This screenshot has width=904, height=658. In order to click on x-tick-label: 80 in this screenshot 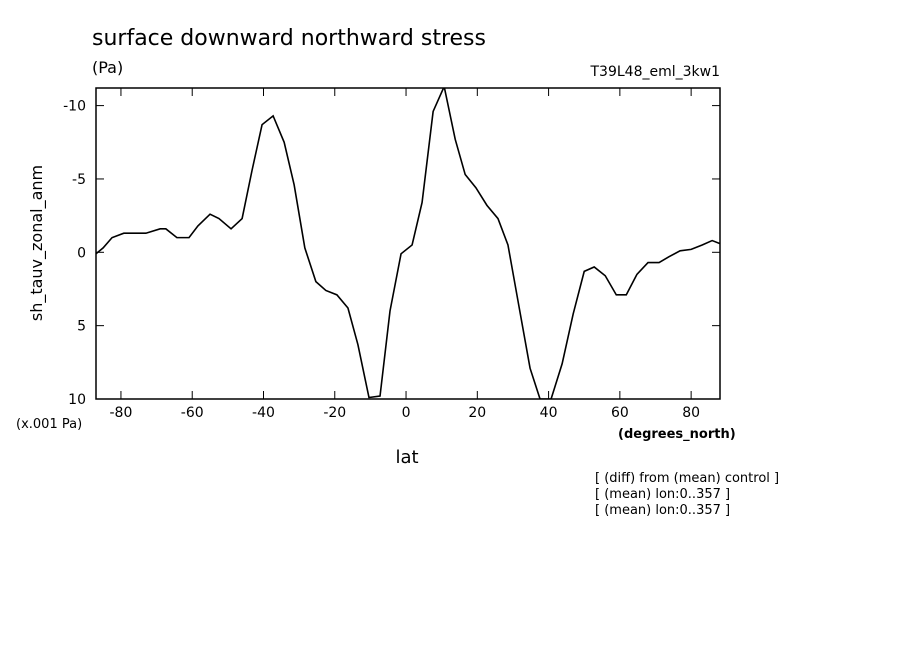, I will do `click(691, 413)`.